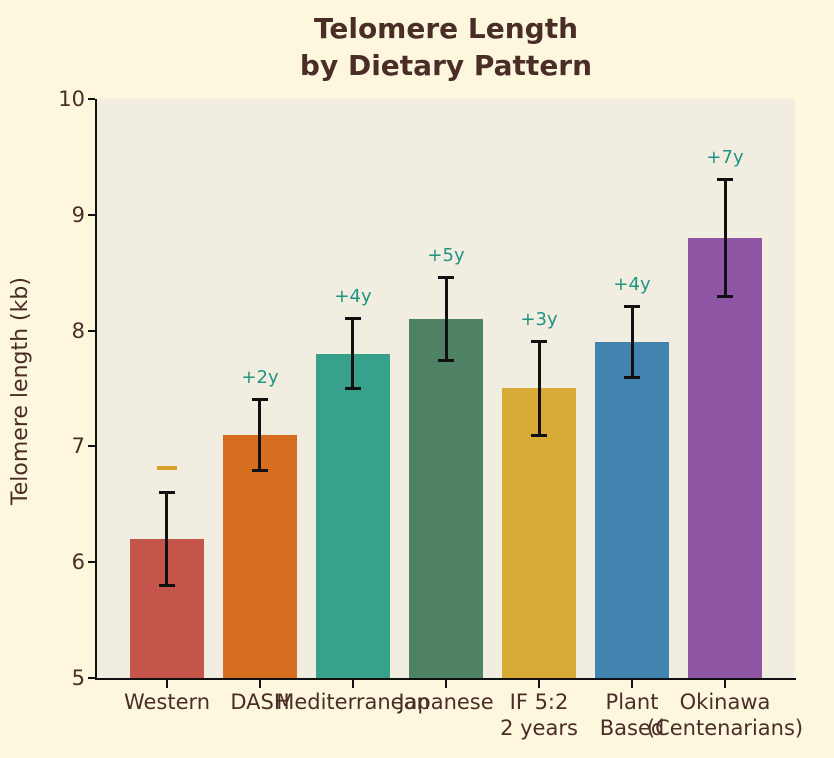  I want to click on y-axis-spine, so click(96, 389).